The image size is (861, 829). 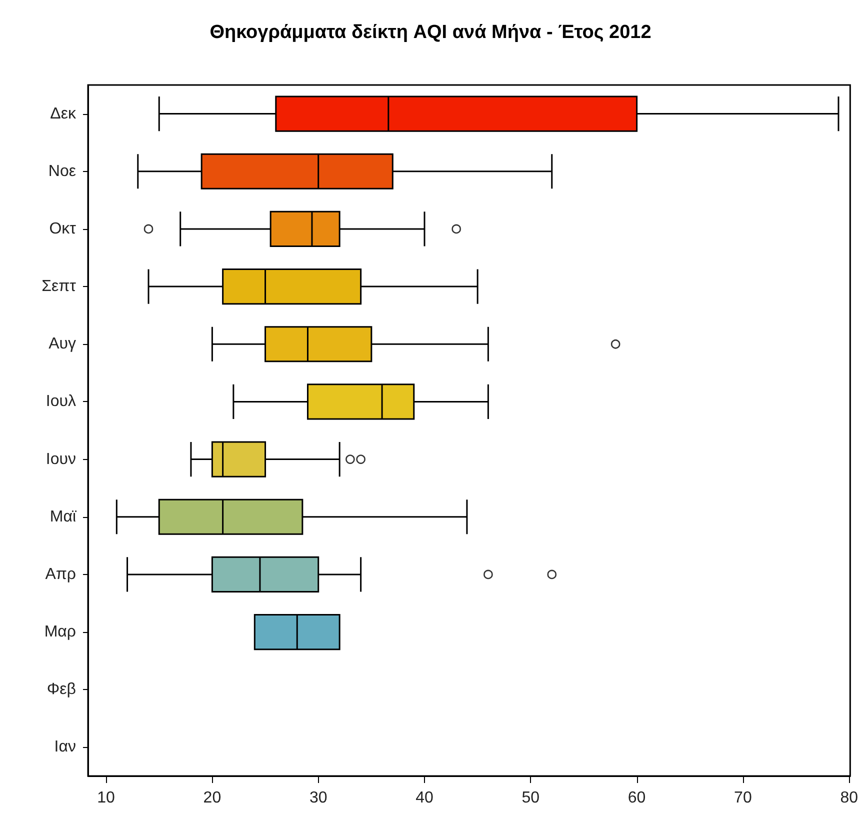 I want to click on y-tick-label: Μαρ, so click(x=60, y=632).